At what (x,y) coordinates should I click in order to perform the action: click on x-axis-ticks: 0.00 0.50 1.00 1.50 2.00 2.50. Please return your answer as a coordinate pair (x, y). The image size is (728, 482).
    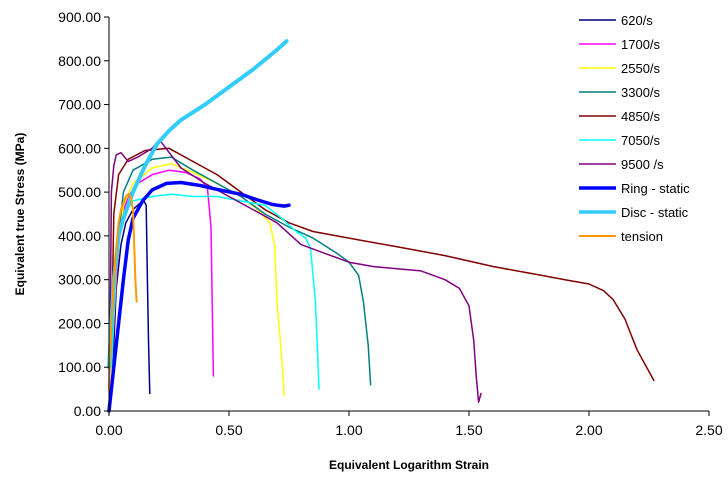
    Looking at the image, I should click on (409, 424).